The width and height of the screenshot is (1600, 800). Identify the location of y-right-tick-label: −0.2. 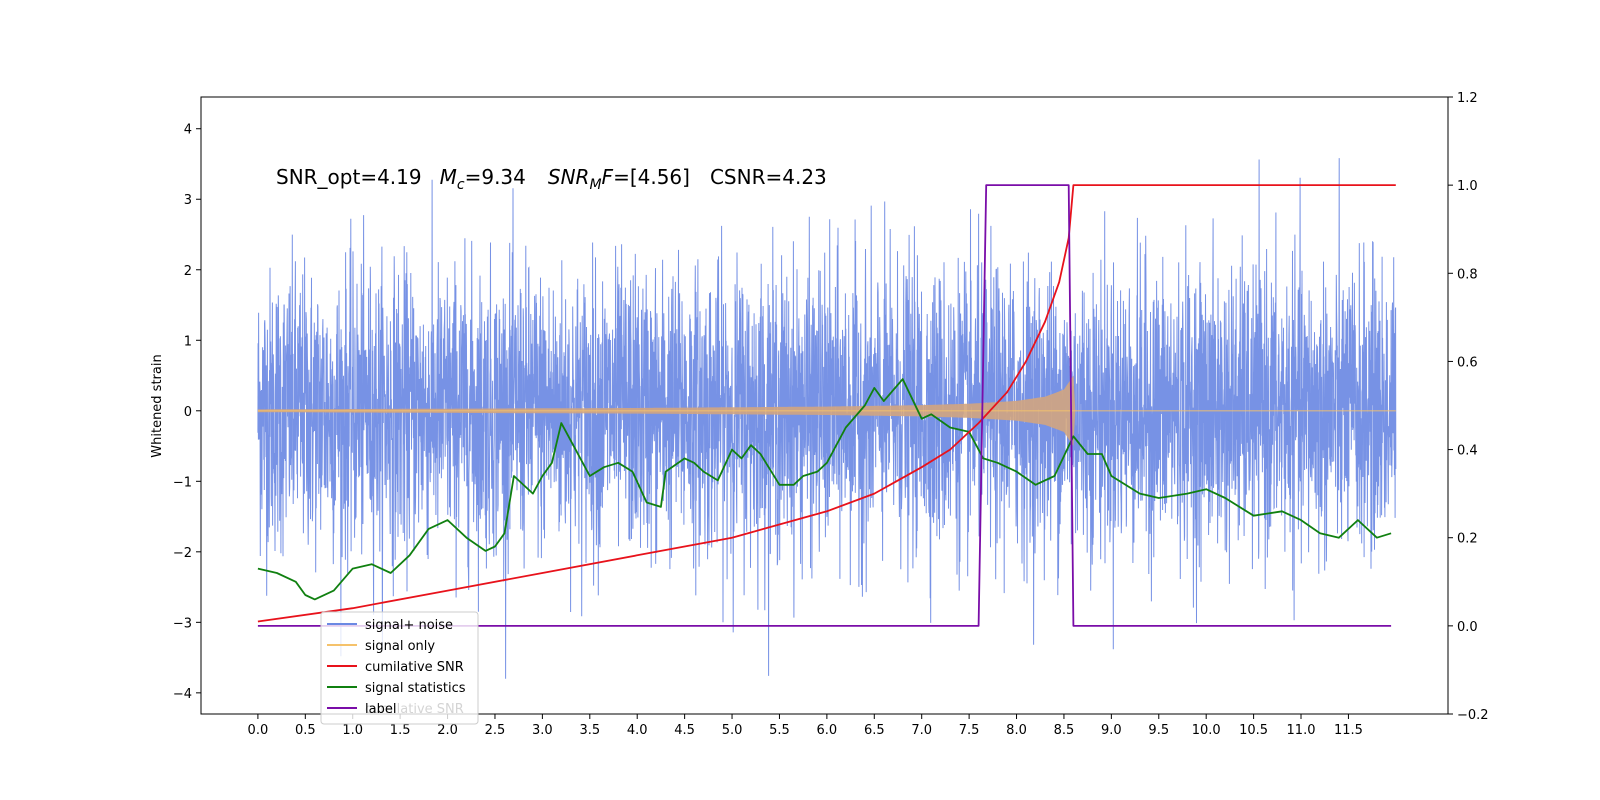
(1473, 715).